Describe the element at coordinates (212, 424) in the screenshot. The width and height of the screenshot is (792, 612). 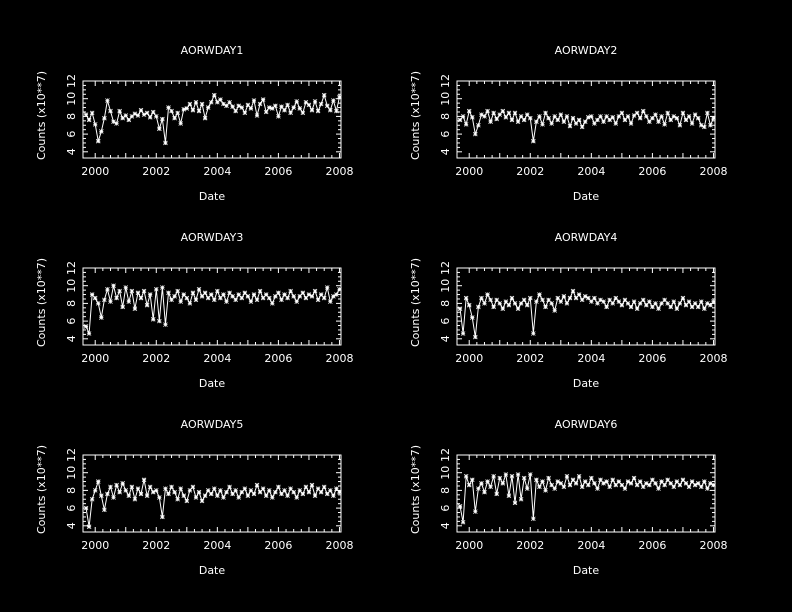
I see `chart-title: AORWDAY5` at that location.